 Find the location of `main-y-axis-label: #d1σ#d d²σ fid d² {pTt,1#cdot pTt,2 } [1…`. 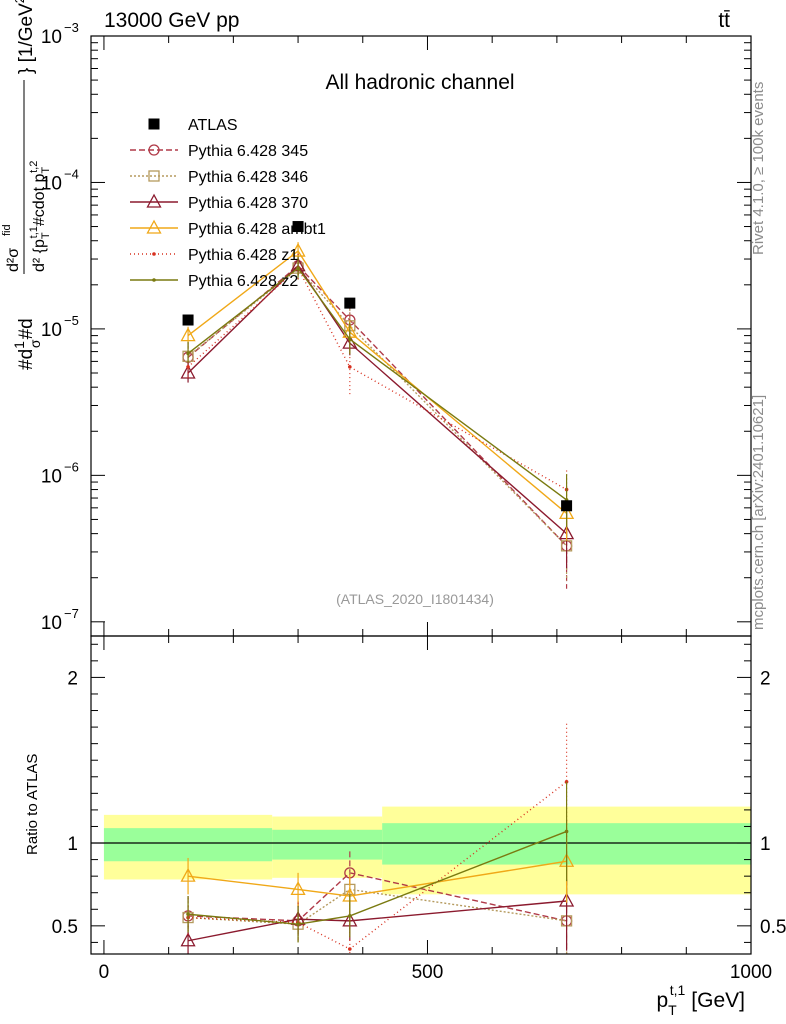

main-y-axis-label: #d1σ#d d²σ fid d² {pTt,1#cdot pTt,2 } [1… is located at coordinates (26, 185).